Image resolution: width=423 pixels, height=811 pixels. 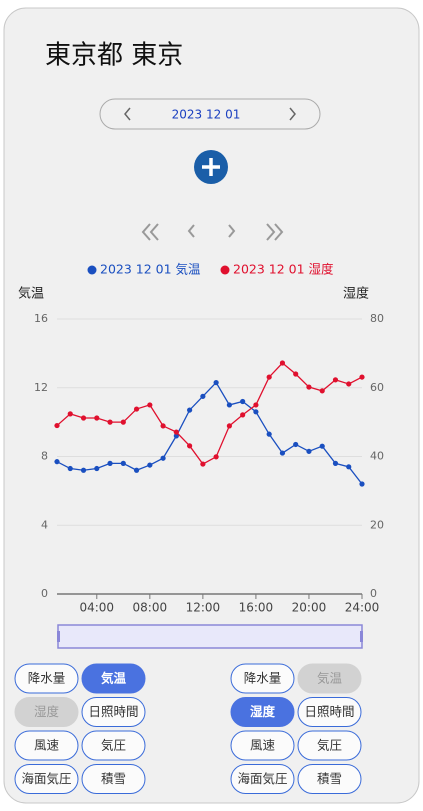 I want to click on x-tick-label: 20:00, so click(x=309, y=608).